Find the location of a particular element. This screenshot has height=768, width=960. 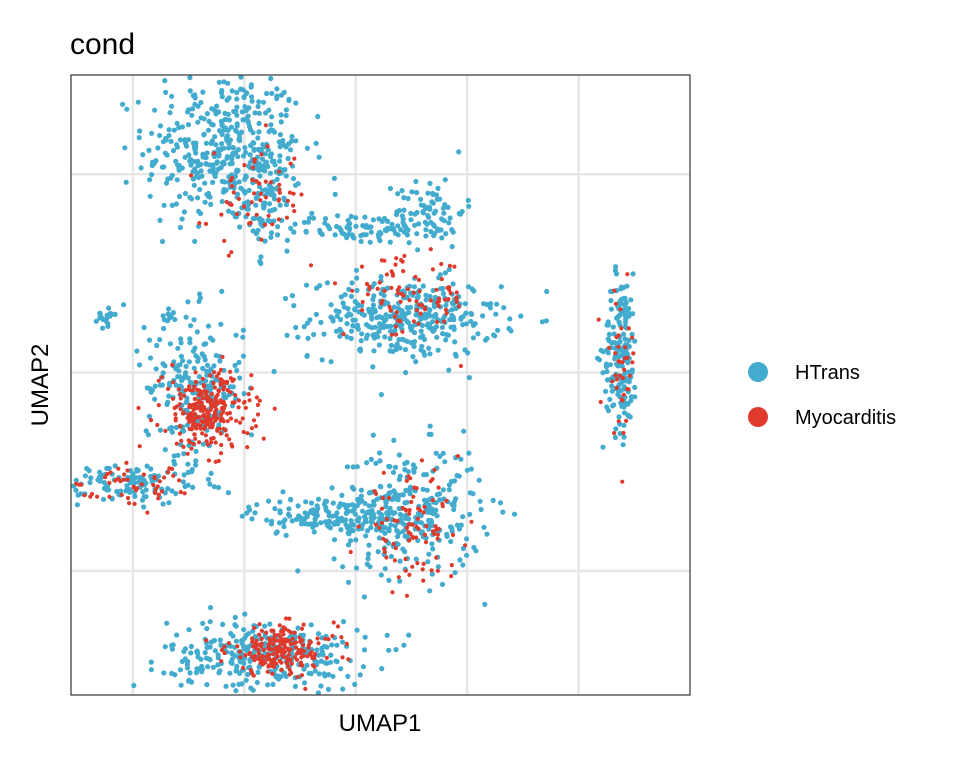

y-axis-label: UMAP2 is located at coordinates (40, 385).